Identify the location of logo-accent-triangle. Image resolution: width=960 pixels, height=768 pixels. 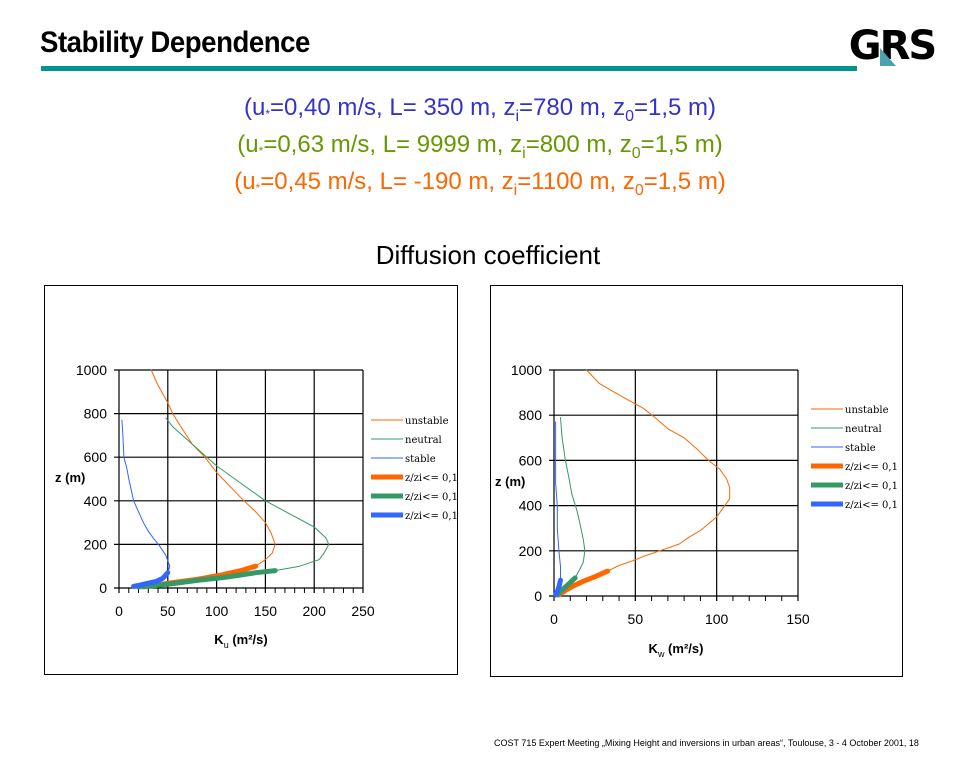
(888, 57).